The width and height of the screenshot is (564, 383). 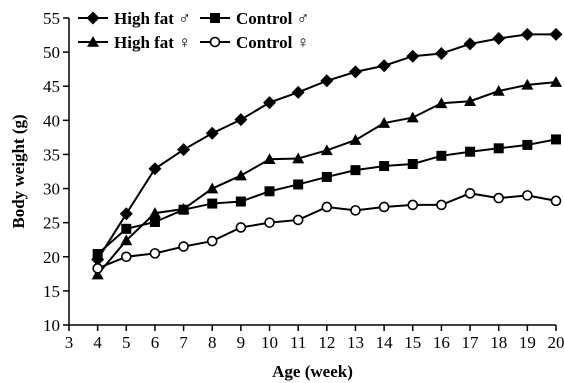 What do you see at coordinates (498, 342) in the screenshot?
I see `x-tick-label: 18` at bounding box center [498, 342].